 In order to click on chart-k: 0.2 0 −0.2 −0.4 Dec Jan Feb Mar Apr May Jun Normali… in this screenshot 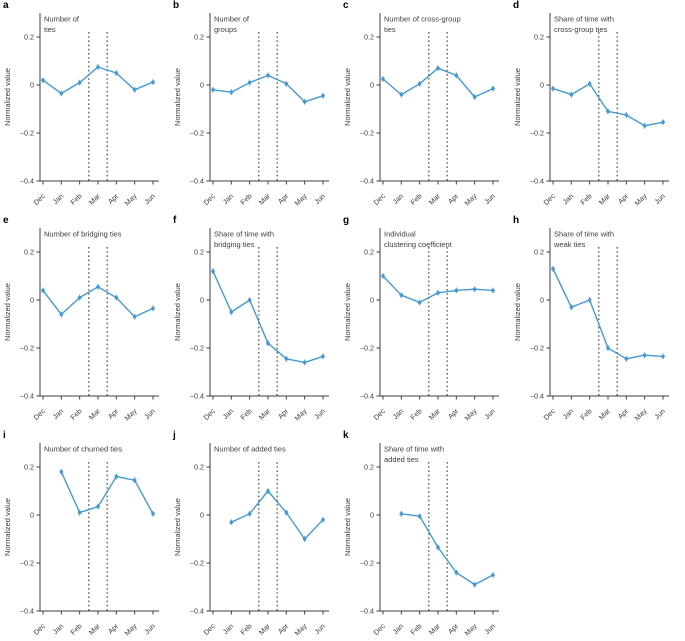, I will do `click(421, 540)`.